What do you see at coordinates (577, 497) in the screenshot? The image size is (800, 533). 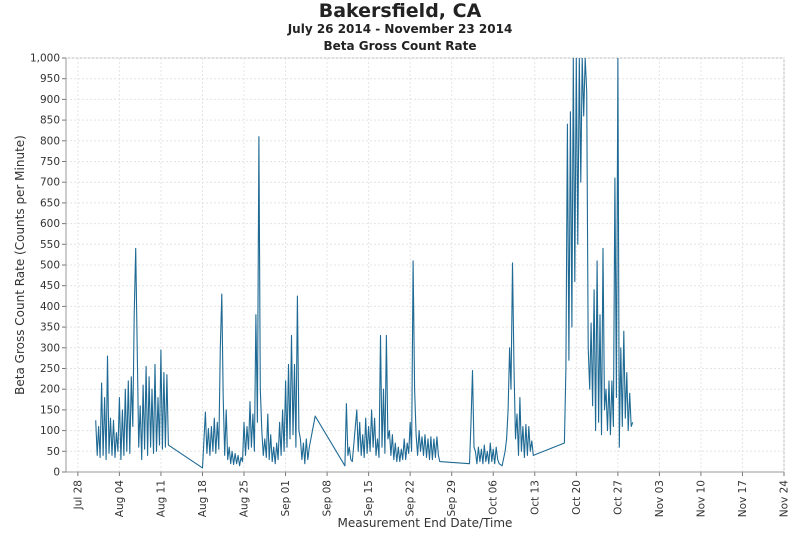 I see `x-tick-label: Oct 20` at bounding box center [577, 497].